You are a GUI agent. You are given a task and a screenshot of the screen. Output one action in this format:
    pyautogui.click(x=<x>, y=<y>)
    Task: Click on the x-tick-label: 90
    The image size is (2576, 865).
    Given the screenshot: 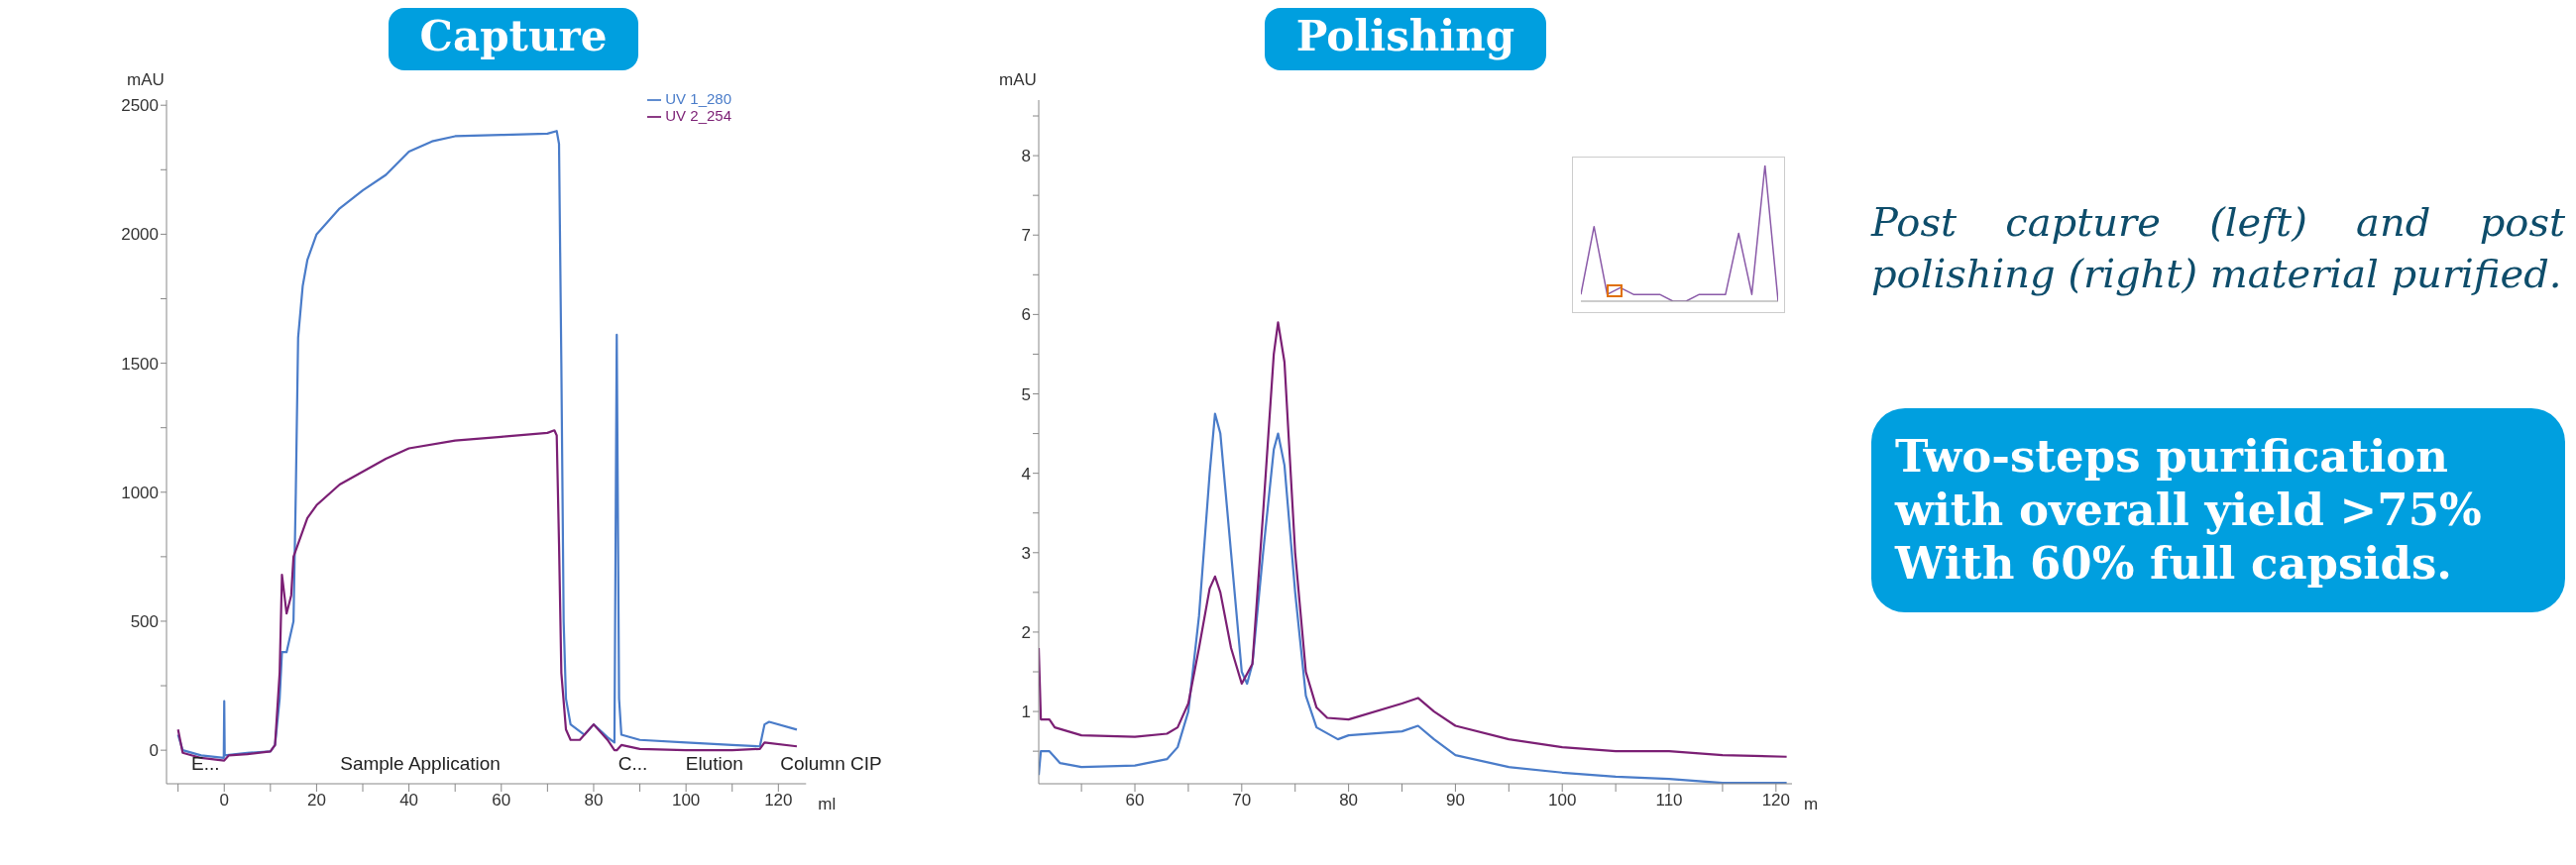 What is the action you would take?
    pyautogui.click(x=1455, y=801)
    